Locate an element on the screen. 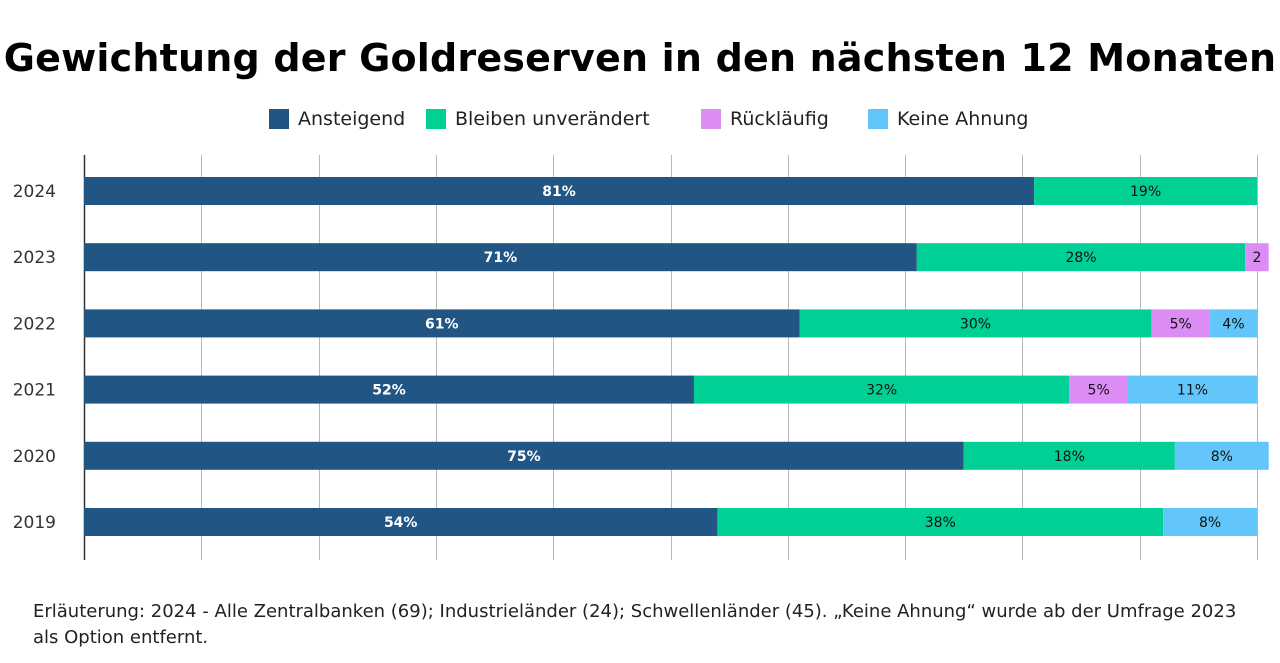  data-label: 19% is located at coordinates (1145, 192).